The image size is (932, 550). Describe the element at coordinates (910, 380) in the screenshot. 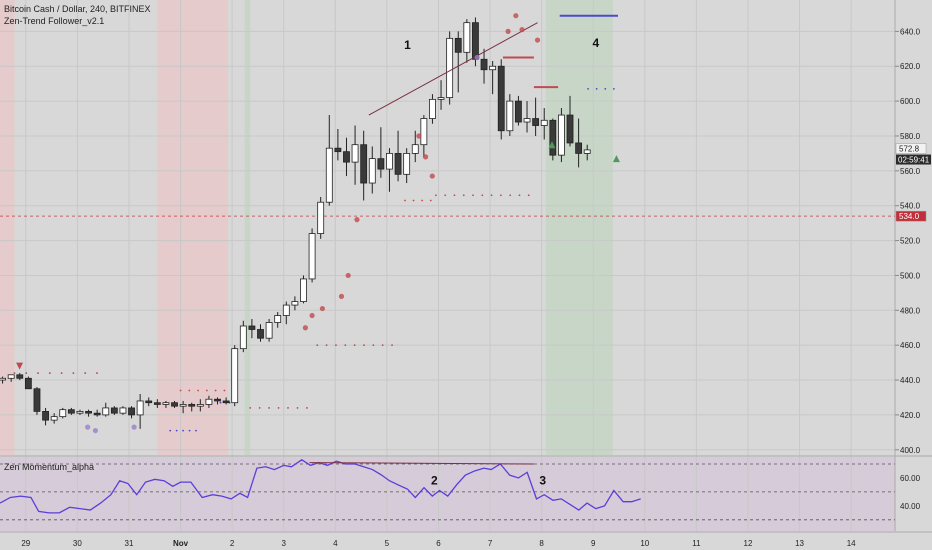

I see `y-tick-label: 440.0` at that location.